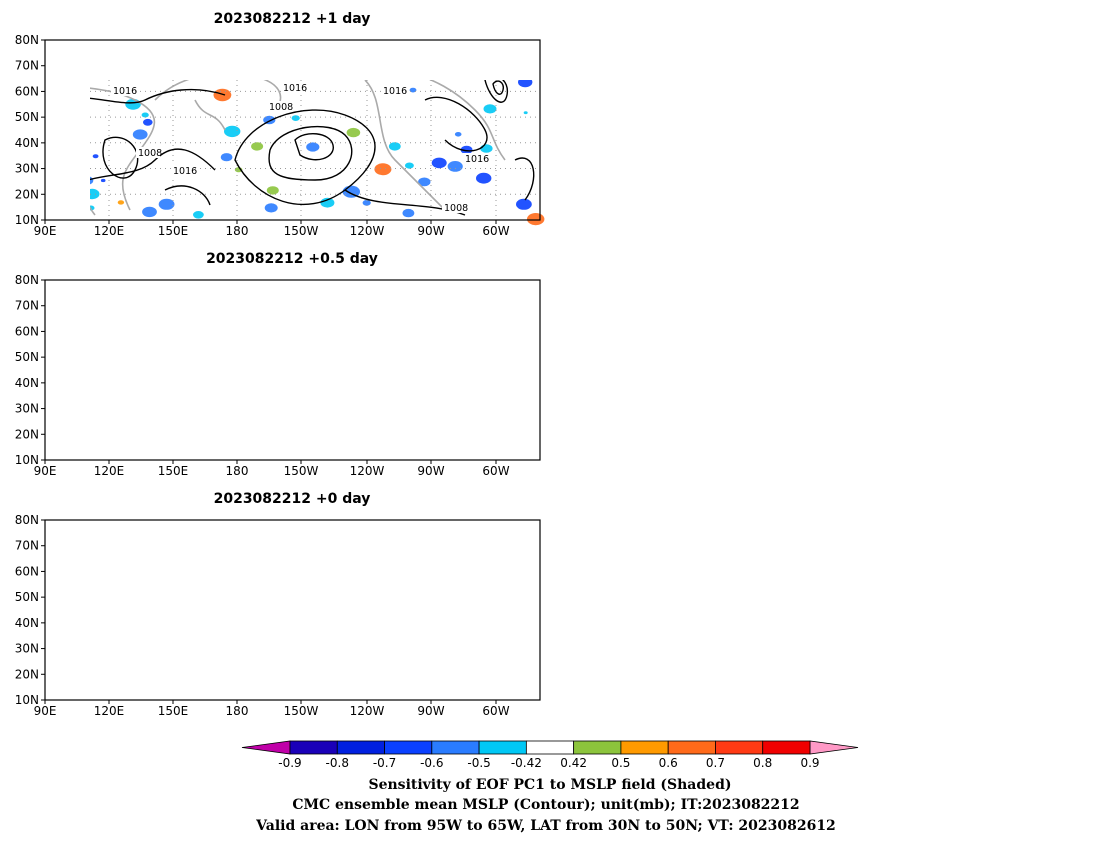 This screenshot has height=850, width=1100. I want to click on lon-tick-label: 120W, so click(367, 231).